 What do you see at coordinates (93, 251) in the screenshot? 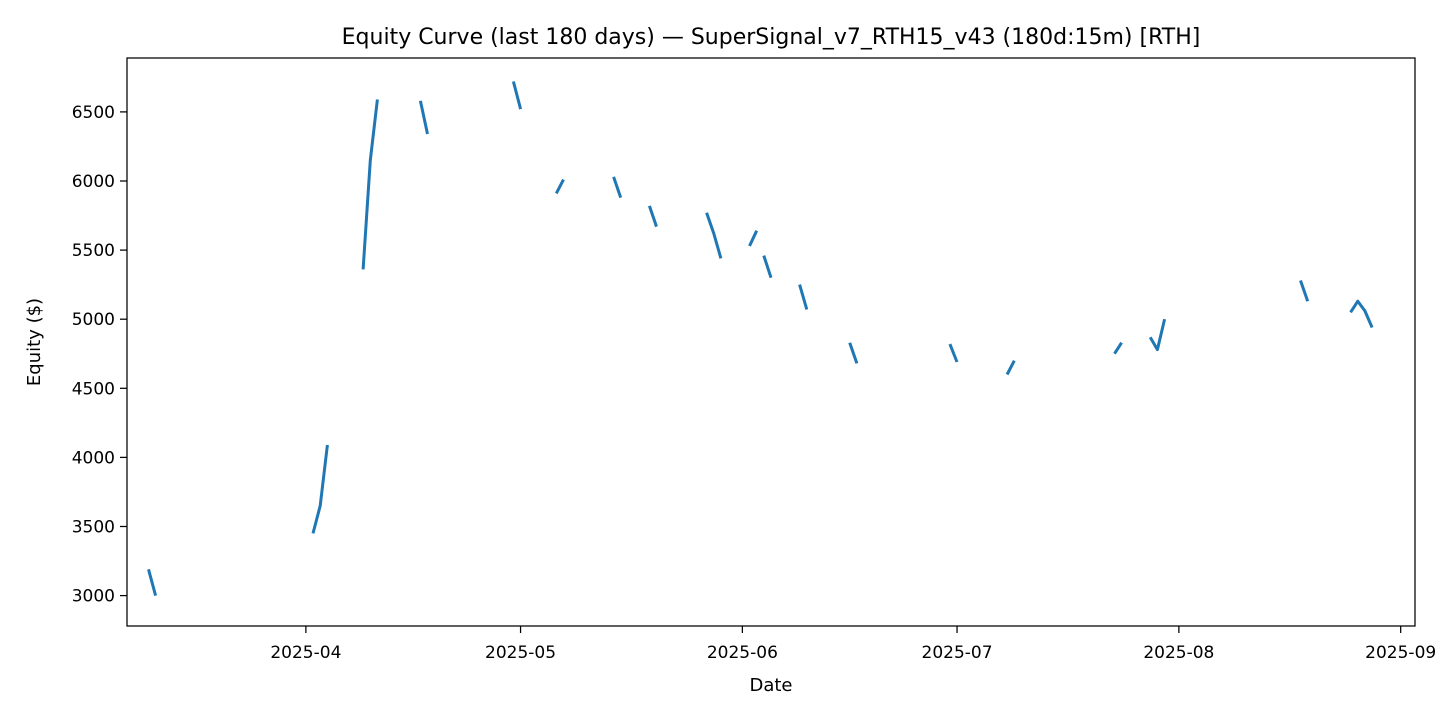
I see `y-tick-label: 5500` at bounding box center [93, 251].